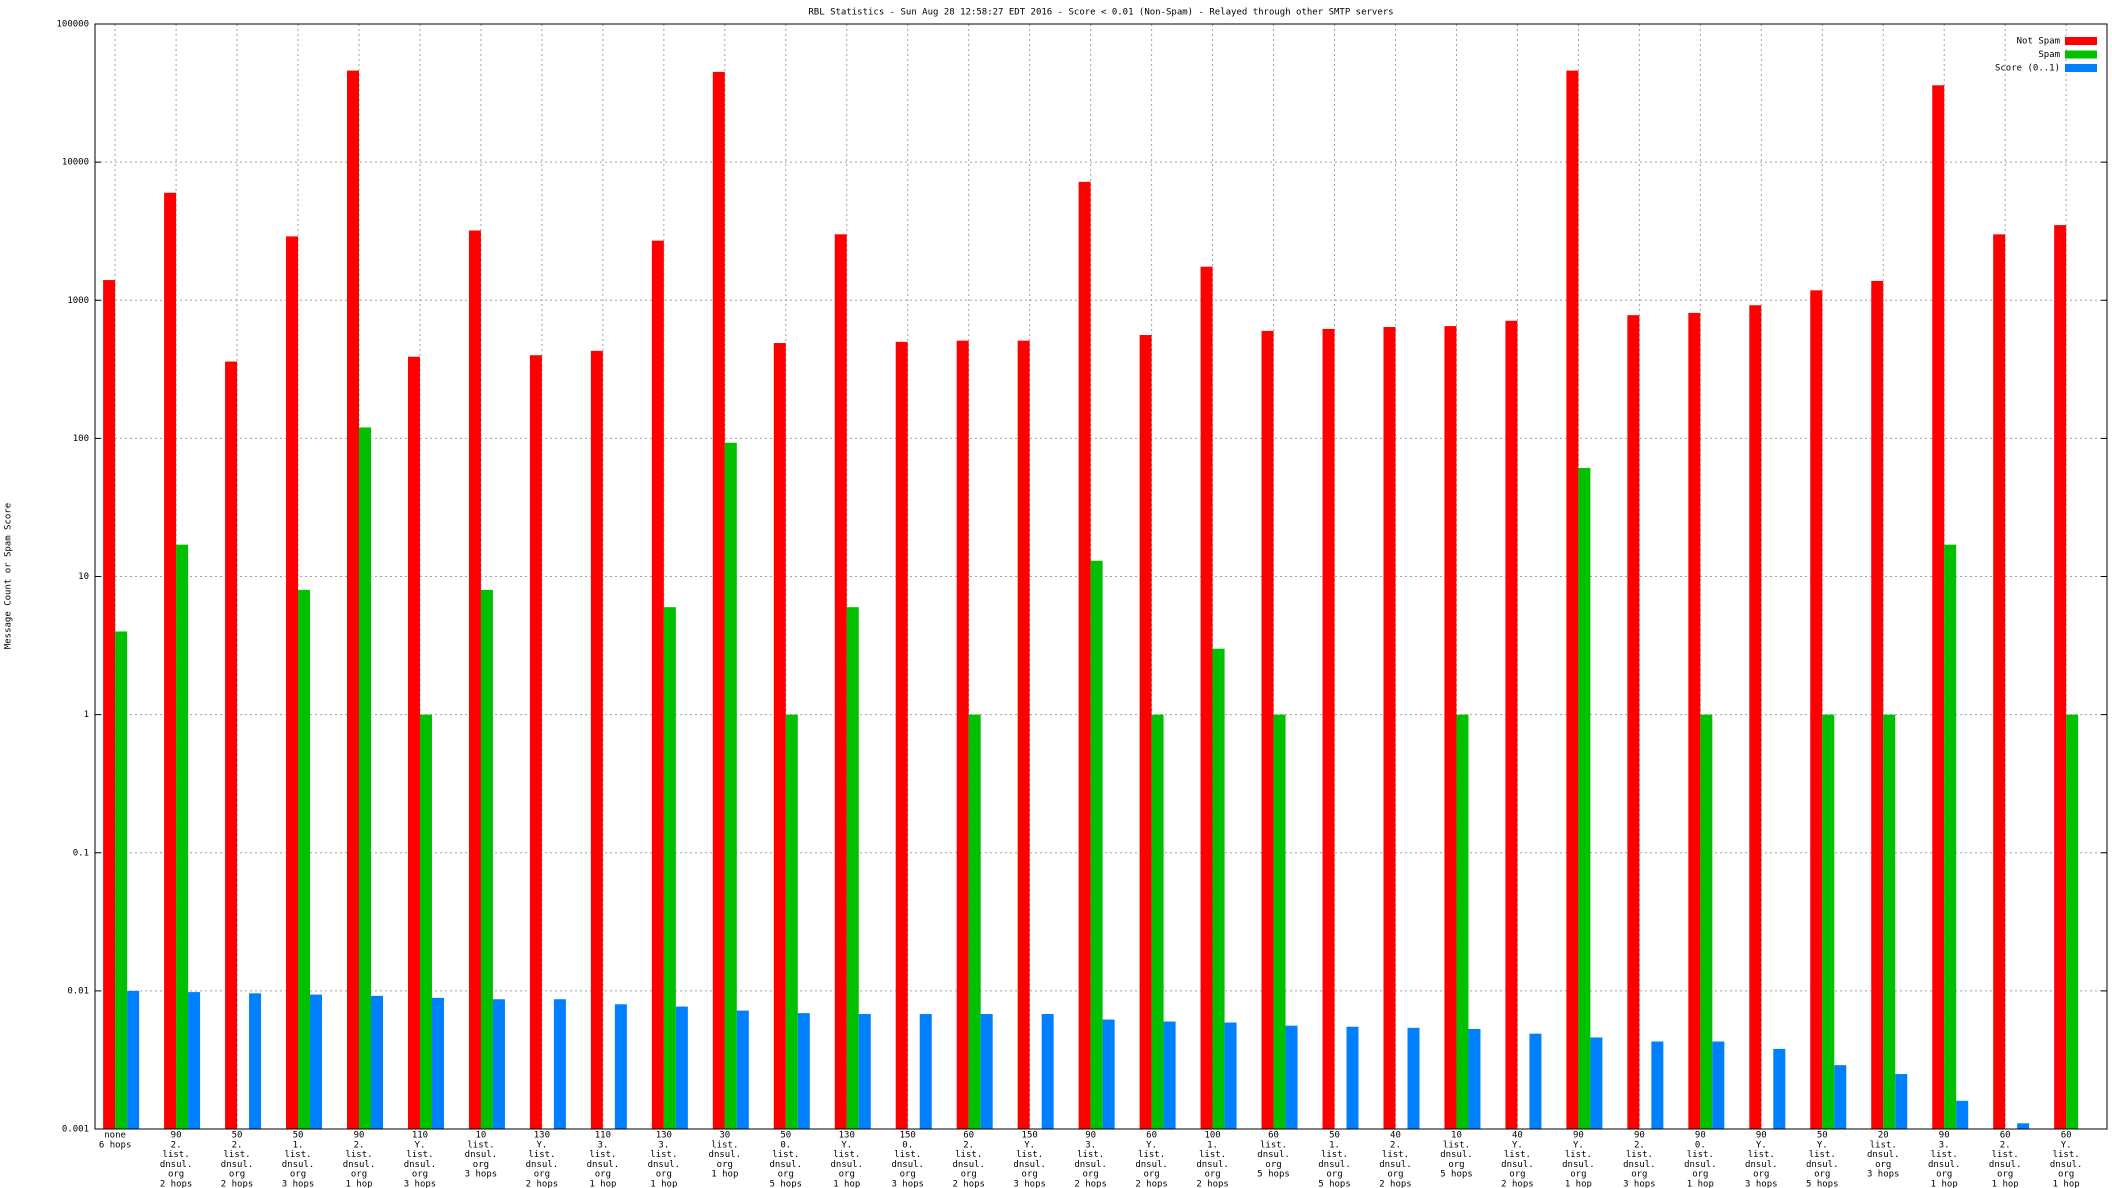 The width and height of the screenshot is (2112, 1188). Describe the element at coordinates (664, 1136) in the screenshot. I see `x-tick-label: 130` at that location.